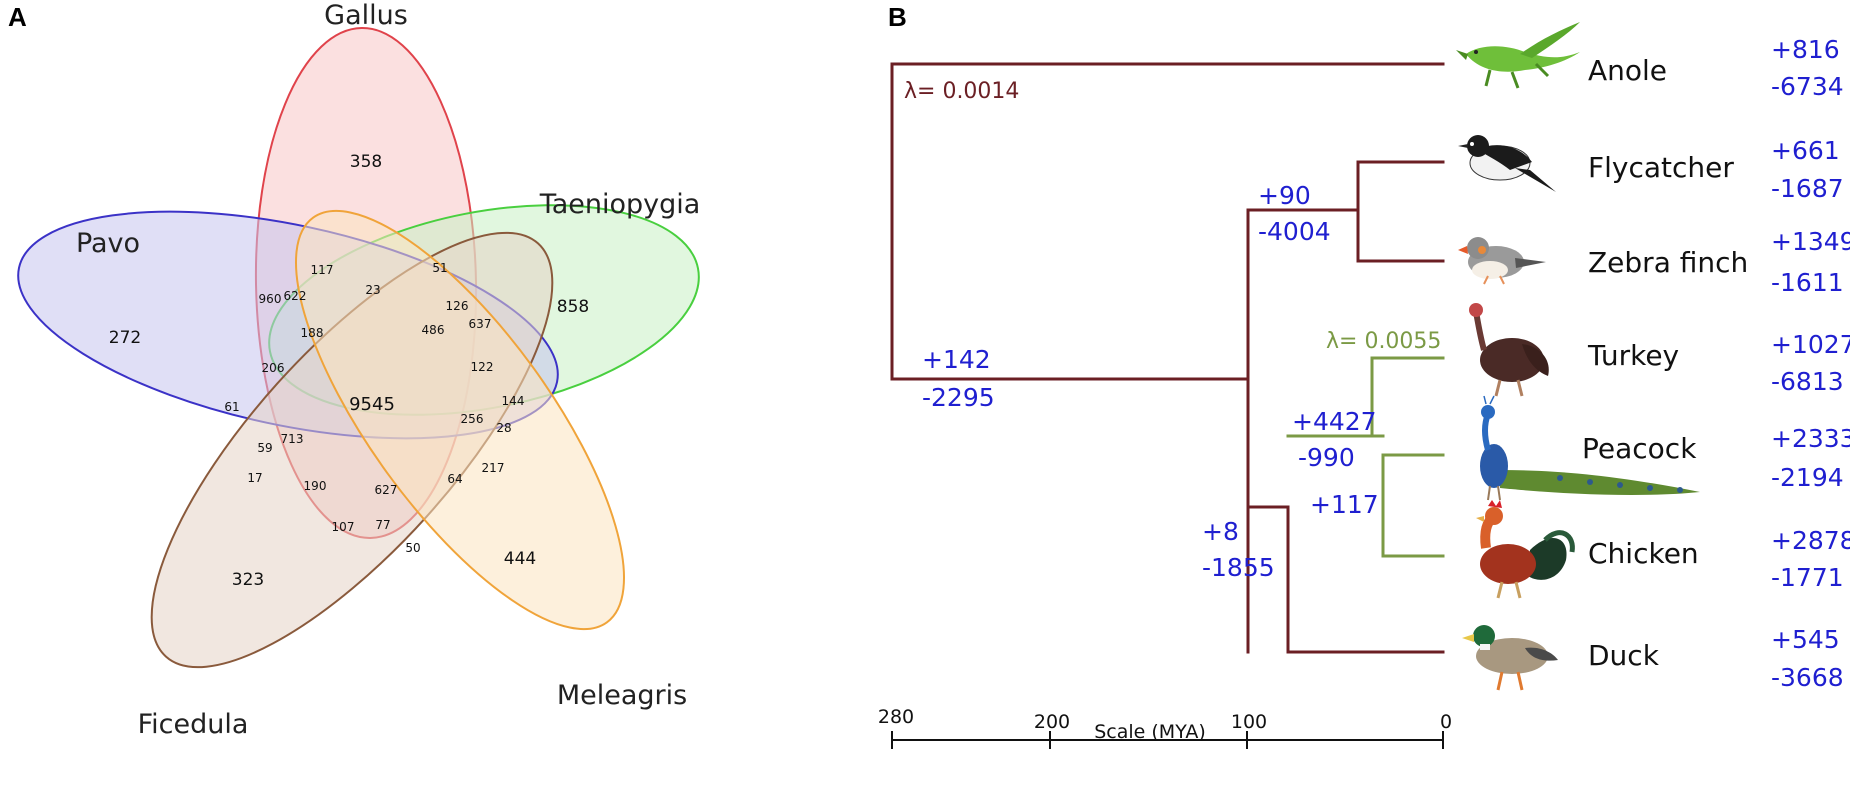  Describe the element at coordinates (193, 724) in the screenshot. I see `ficedula-label: Ficedula` at that location.